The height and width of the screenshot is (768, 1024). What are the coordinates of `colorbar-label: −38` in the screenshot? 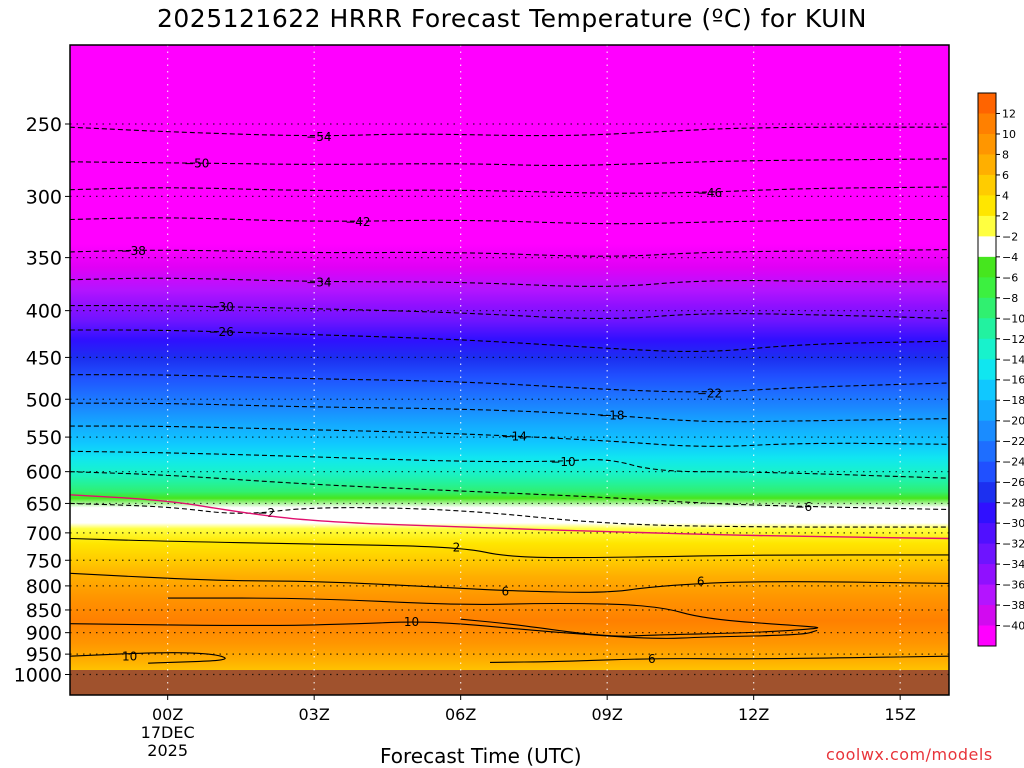 It's located at (1013, 605).